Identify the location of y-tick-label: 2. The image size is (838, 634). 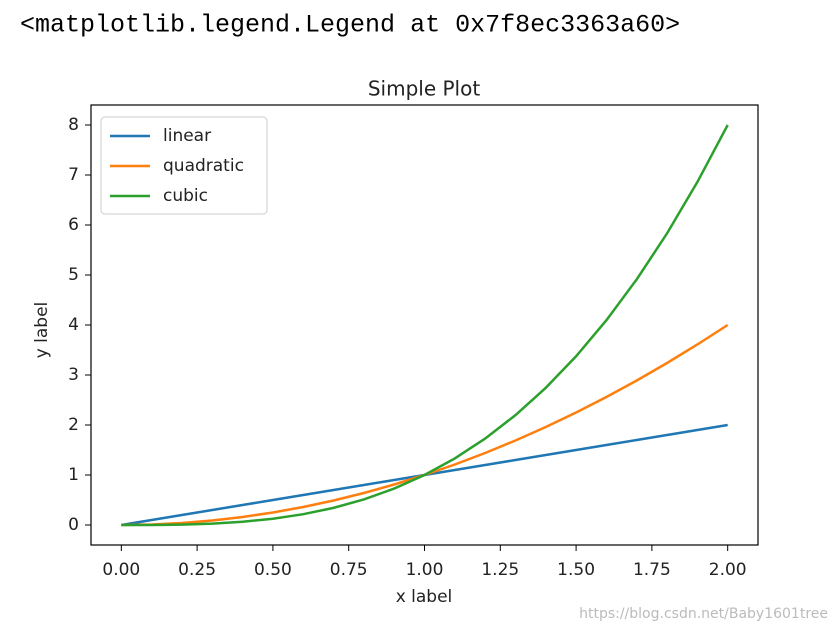
(73, 425).